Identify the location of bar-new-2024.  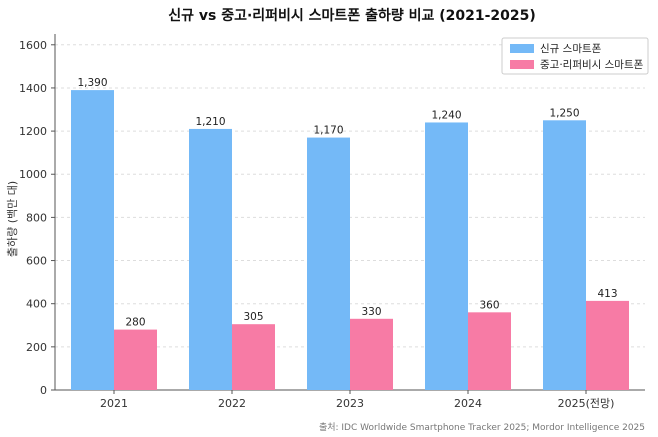
(446, 256).